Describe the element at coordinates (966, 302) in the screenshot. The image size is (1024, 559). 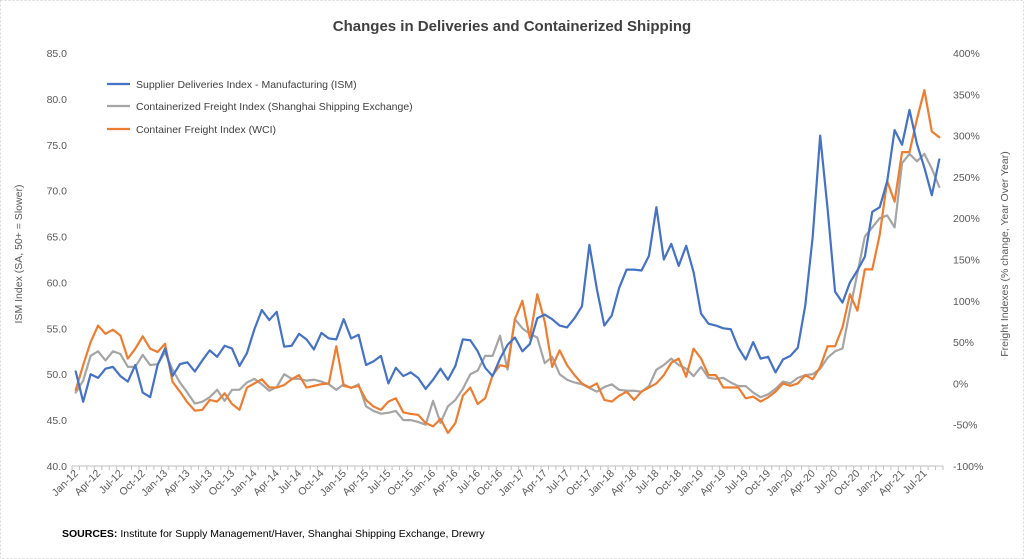
I see `right-tick-label: 100%` at that location.